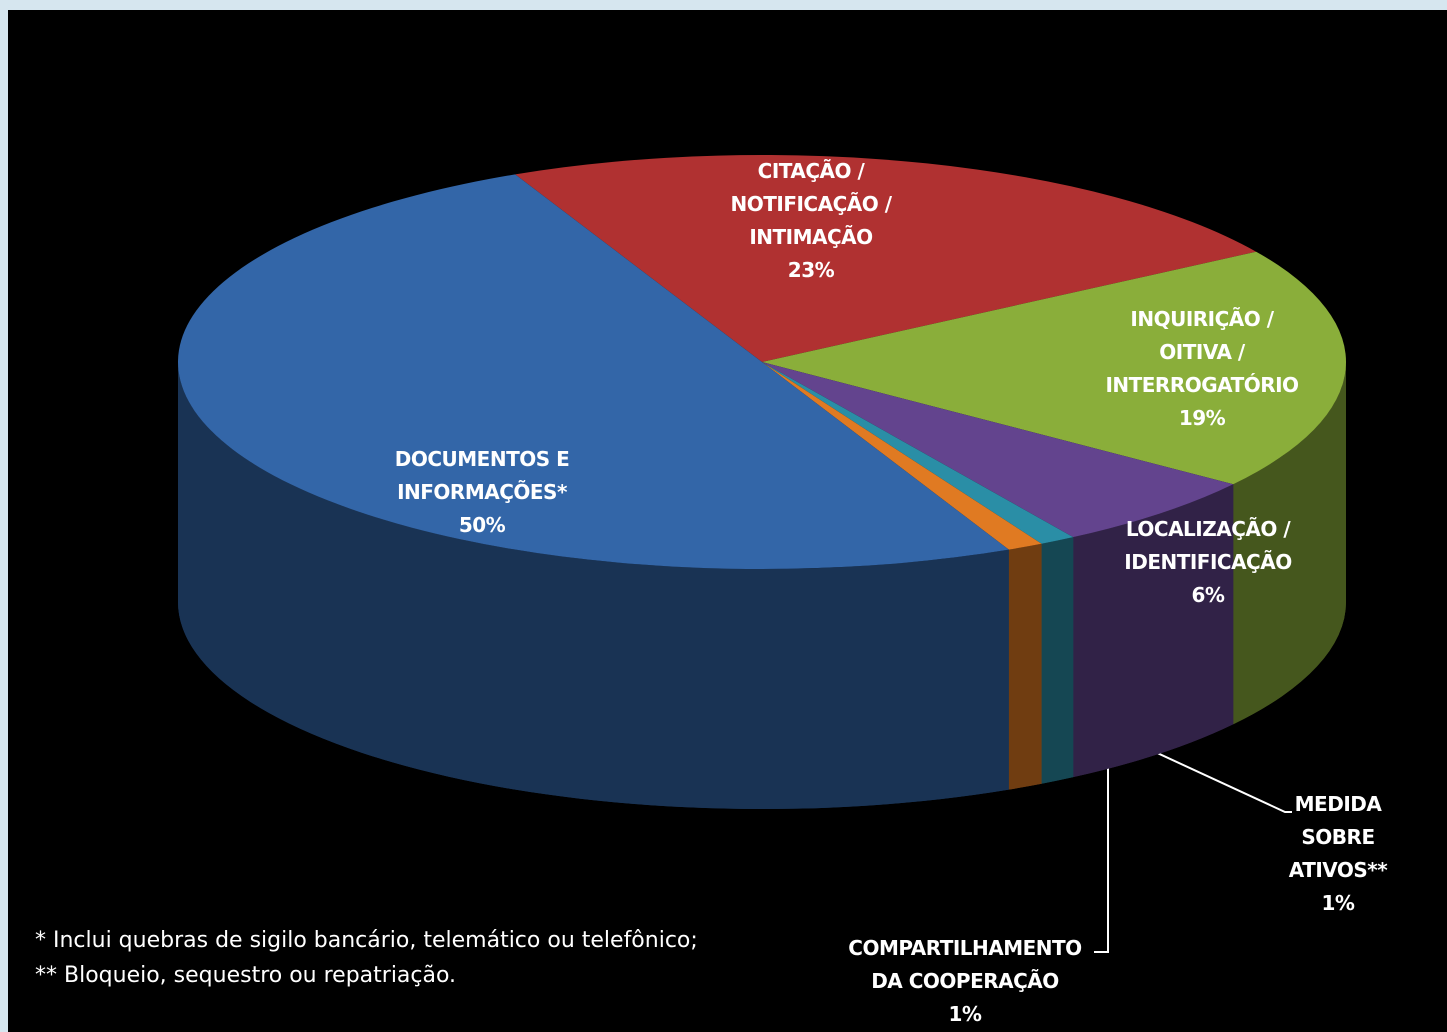 The height and width of the screenshot is (1032, 1447). I want to click on category-label: LOCALIZAÇÃO / IDENTIFICAÇÃO, so click(1208, 545).